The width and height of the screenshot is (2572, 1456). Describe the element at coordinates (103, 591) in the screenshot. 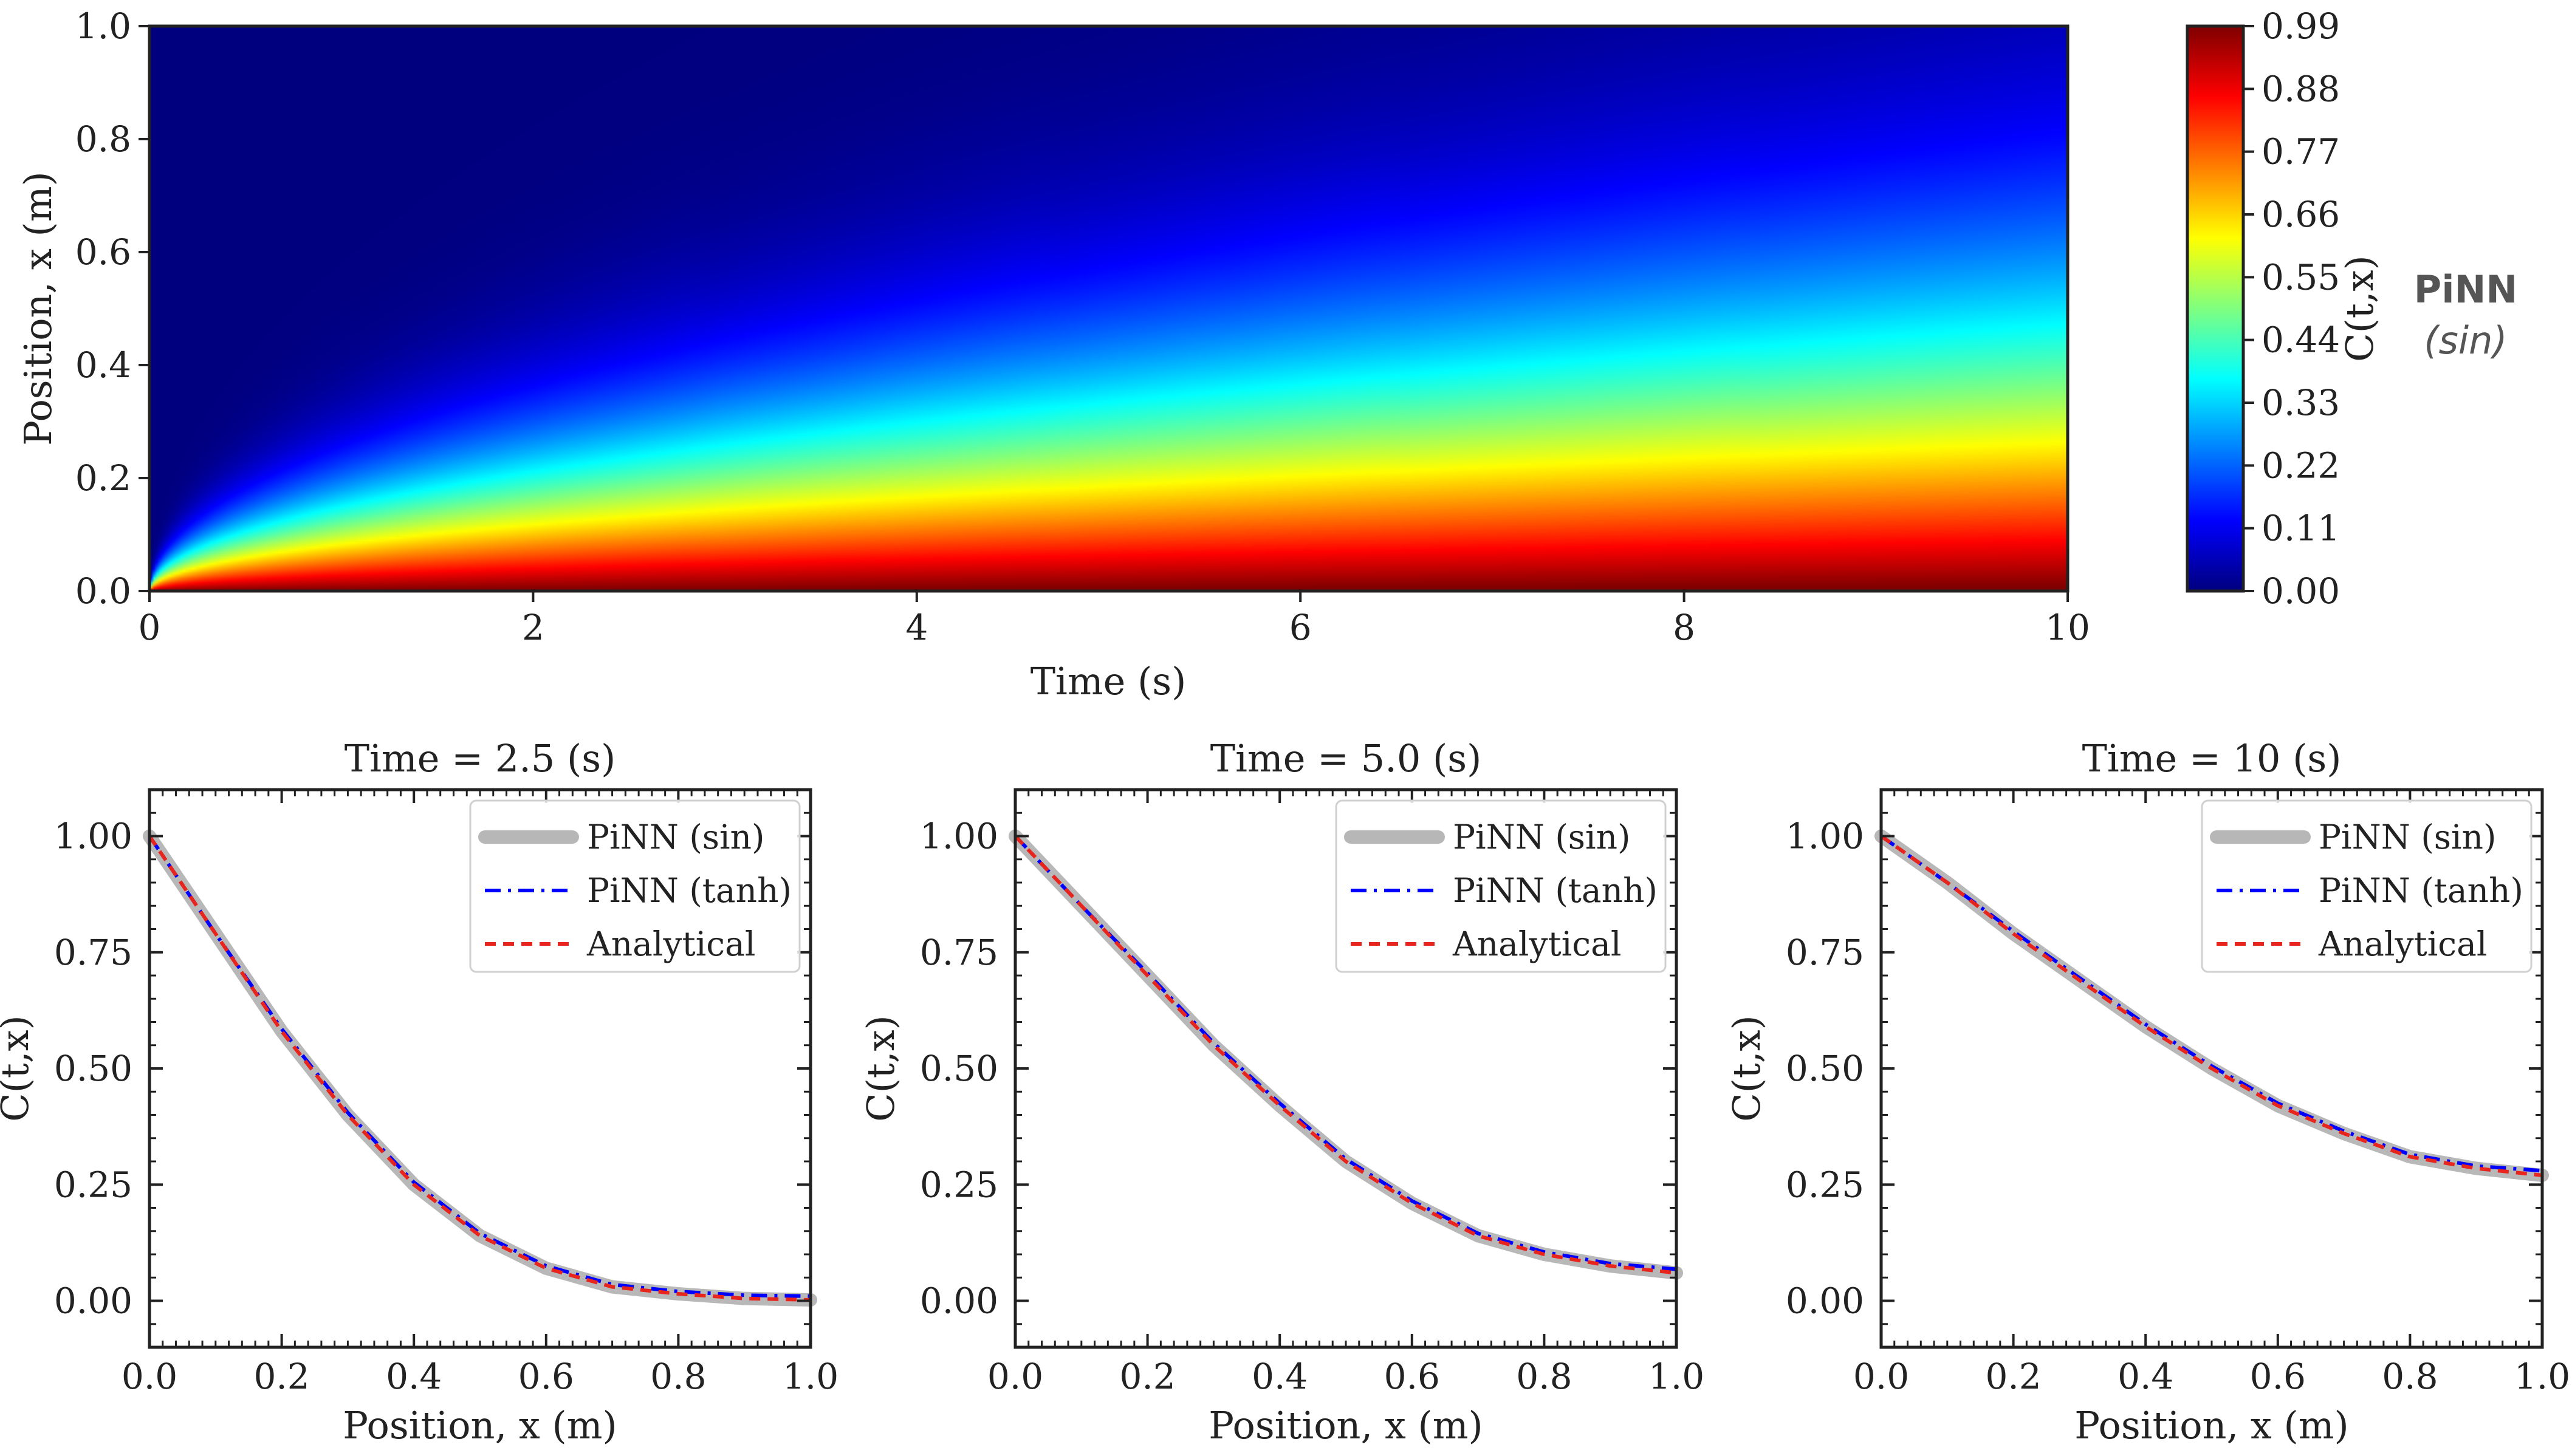

I see `heatmap-y-tick-label: 0.0` at that location.